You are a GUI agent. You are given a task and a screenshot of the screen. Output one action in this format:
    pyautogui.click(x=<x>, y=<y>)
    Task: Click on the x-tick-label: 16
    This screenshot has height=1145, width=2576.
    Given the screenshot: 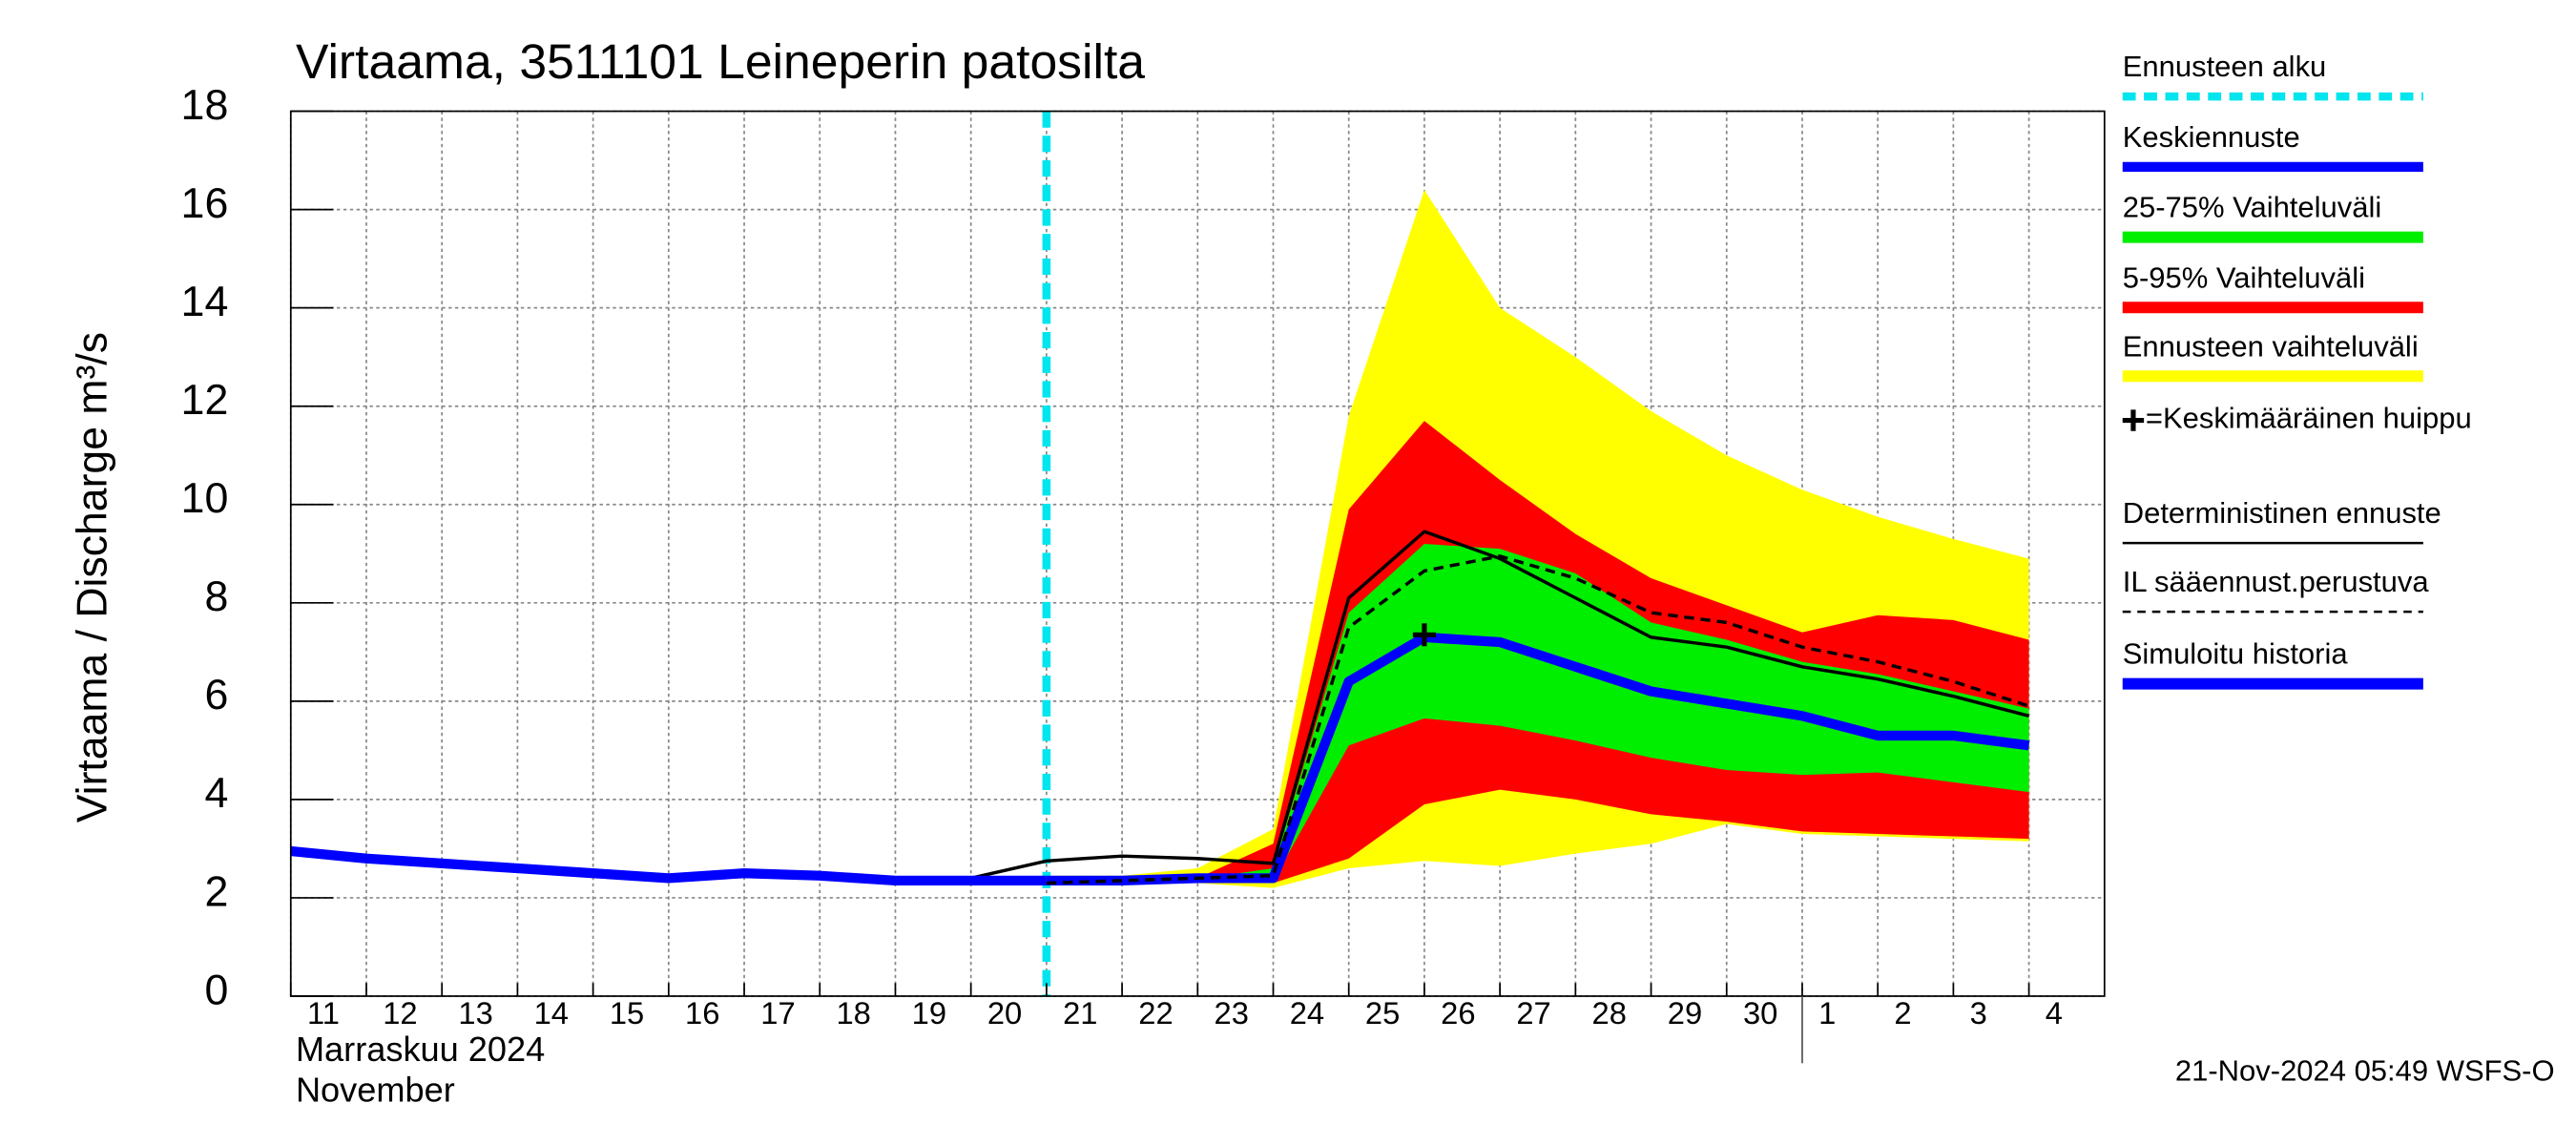 What is the action you would take?
    pyautogui.click(x=702, y=1013)
    